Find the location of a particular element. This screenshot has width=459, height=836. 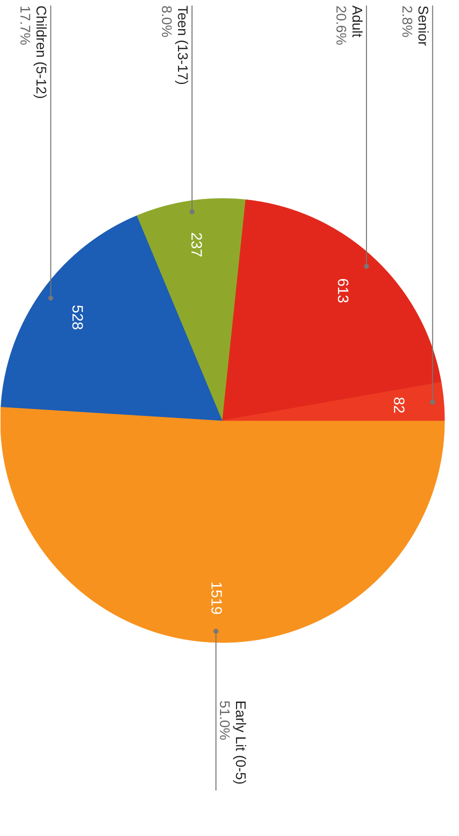

slice-label: Early Lit (0-5) is located at coordinates (240, 742).